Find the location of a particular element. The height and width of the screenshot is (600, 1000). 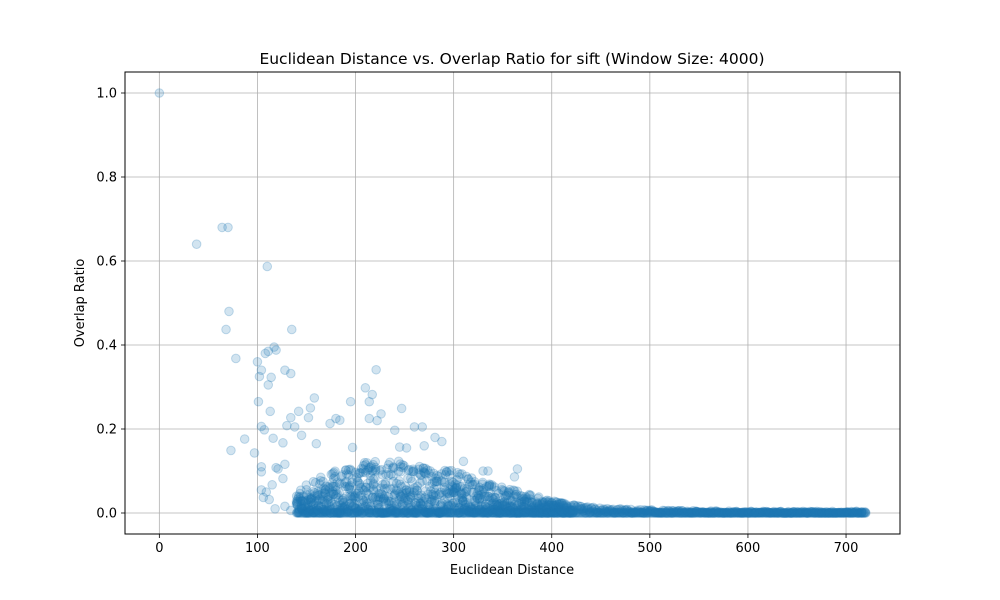

x-tick-label: 100 is located at coordinates (257, 548).